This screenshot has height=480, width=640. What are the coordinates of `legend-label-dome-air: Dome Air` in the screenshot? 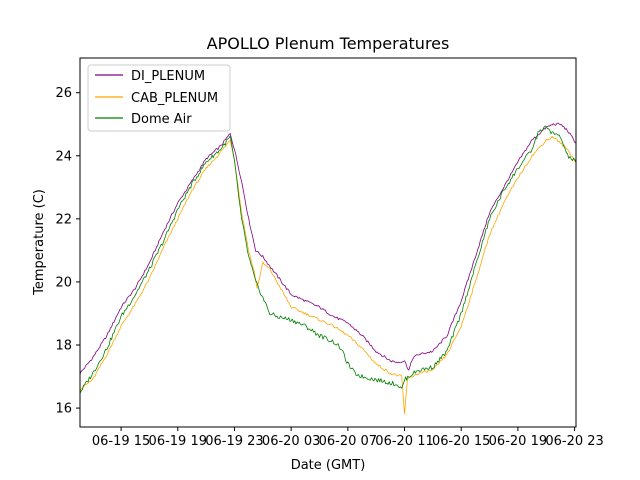 It's located at (161, 119).